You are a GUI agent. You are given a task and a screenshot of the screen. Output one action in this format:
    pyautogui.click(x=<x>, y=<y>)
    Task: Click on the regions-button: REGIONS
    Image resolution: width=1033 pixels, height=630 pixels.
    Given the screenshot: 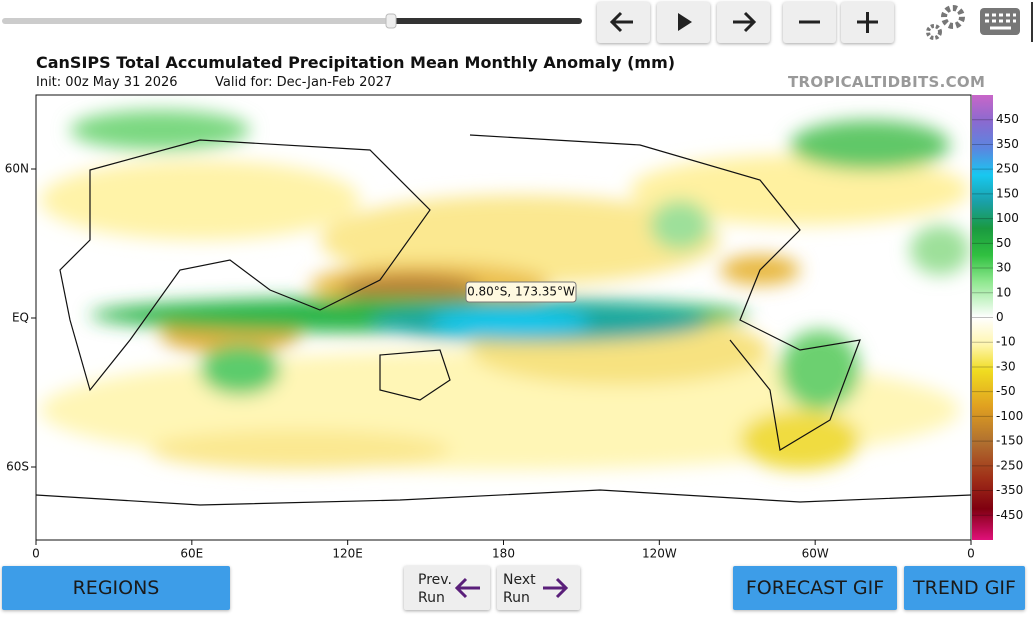 What is the action you would take?
    pyautogui.click(x=116, y=588)
    